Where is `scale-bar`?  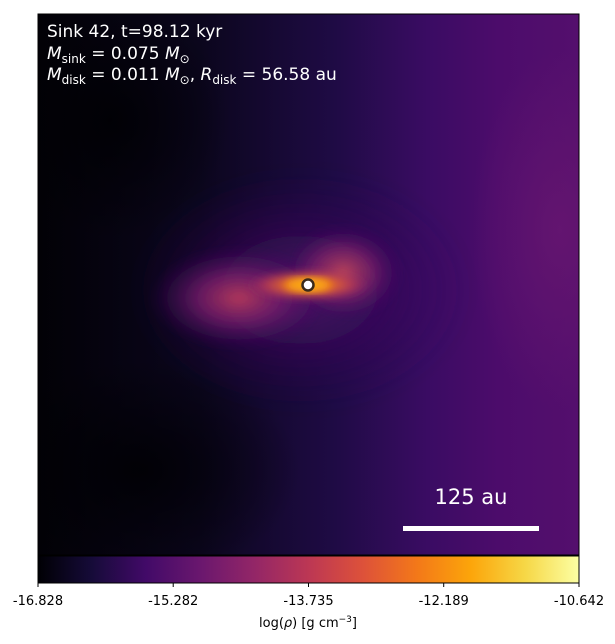 scale-bar is located at coordinates (471, 528).